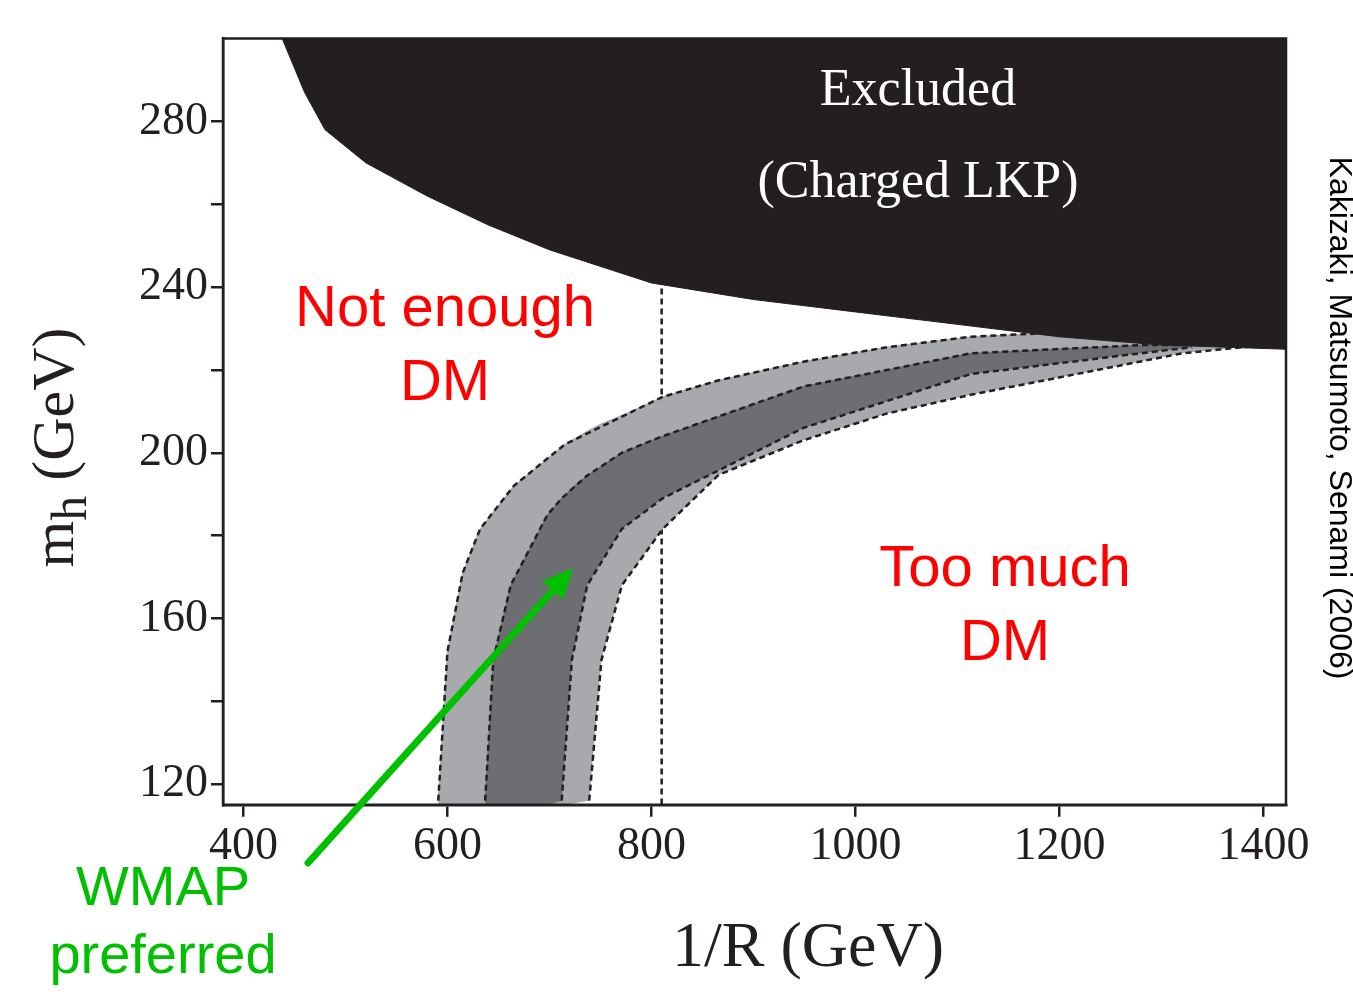 This screenshot has width=1353, height=1000. I want to click on y-tick-label: 200, so click(173, 449).